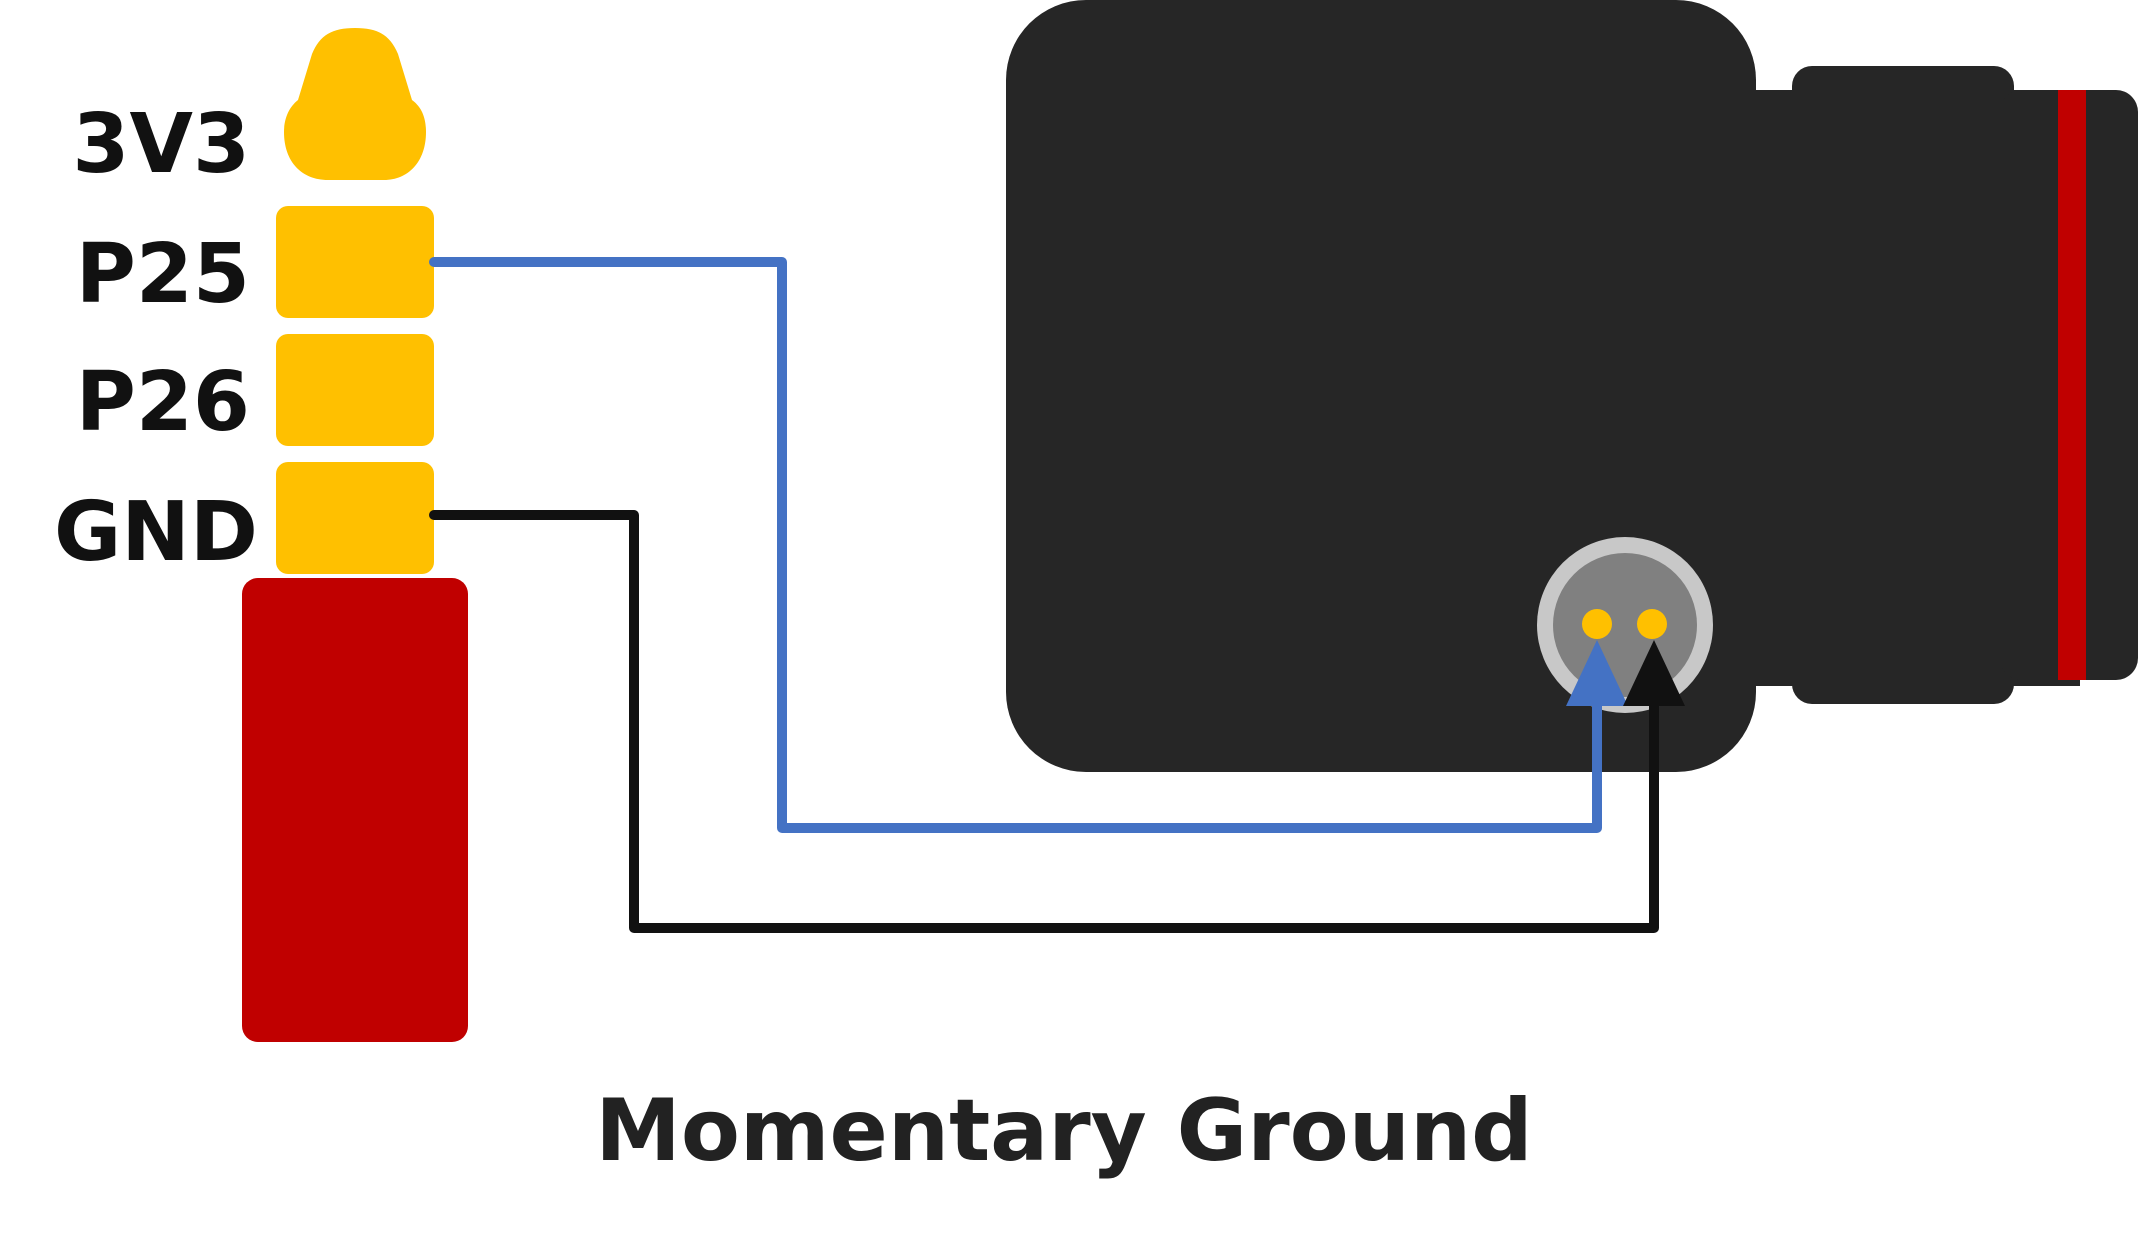 The image size is (2139, 1239). Describe the element at coordinates (2072, 385) in the screenshot. I see `switch-red-band` at that location.